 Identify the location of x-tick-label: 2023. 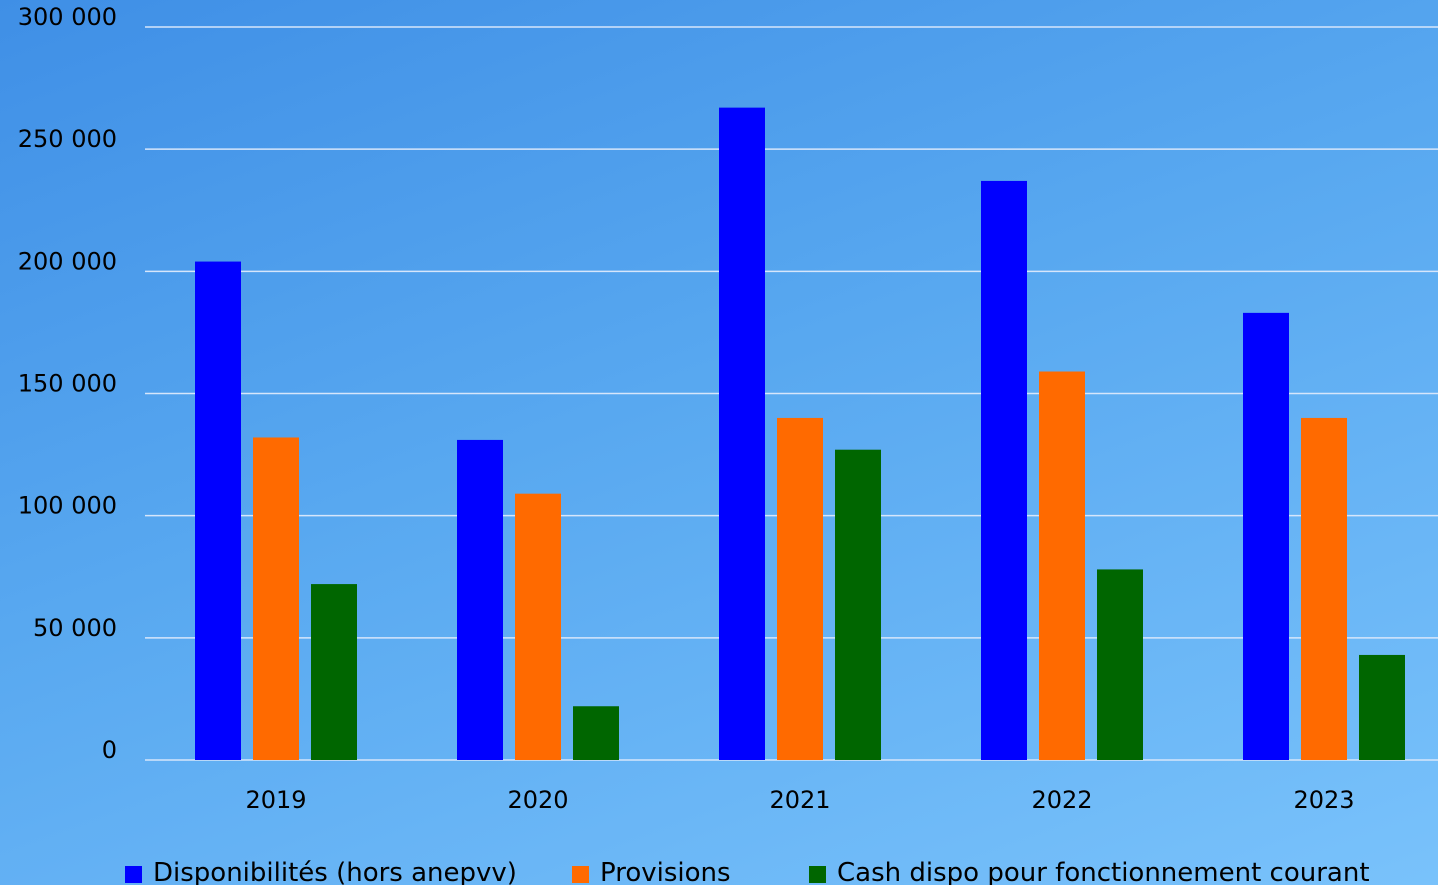
(1323, 800).